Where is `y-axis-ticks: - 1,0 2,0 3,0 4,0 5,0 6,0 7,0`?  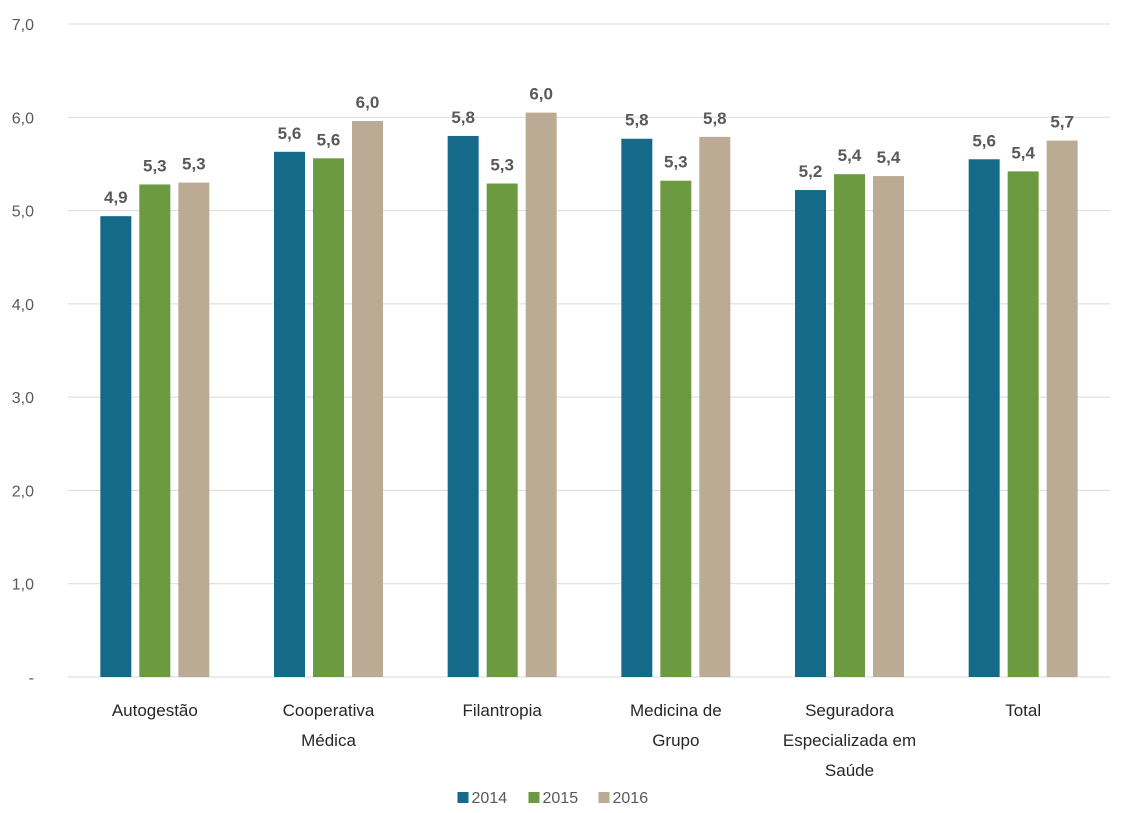 y-axis-ticks: - 1,0 2,0 3,0 4,0 5,0 6,0 7,0 is located at coordinates (23, 352).